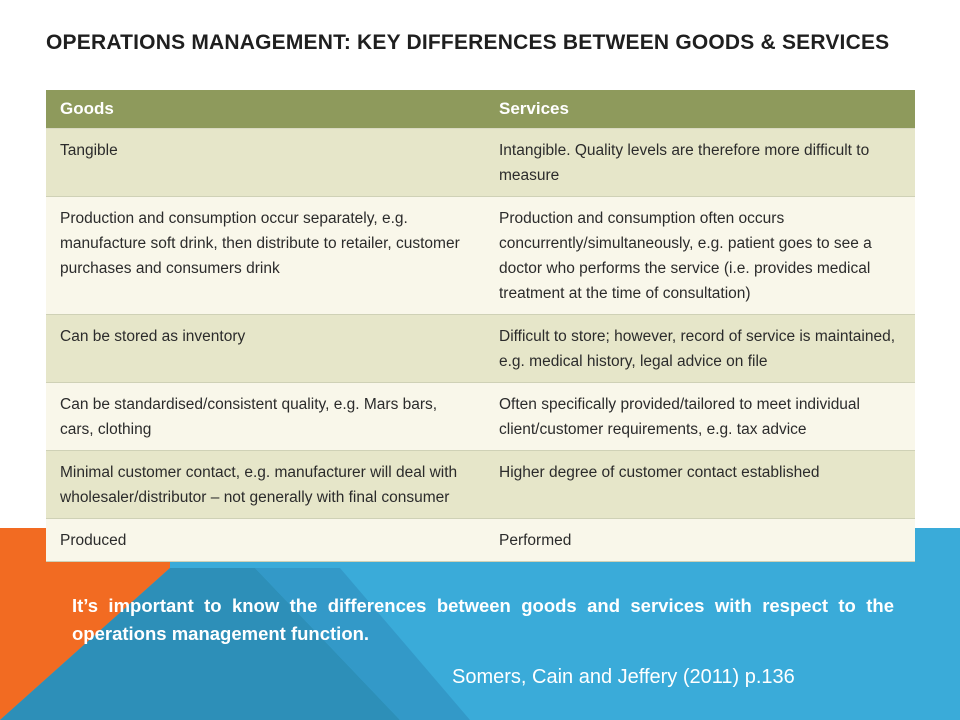  I want to click on goods-cell: Produced, so click(265, 540).